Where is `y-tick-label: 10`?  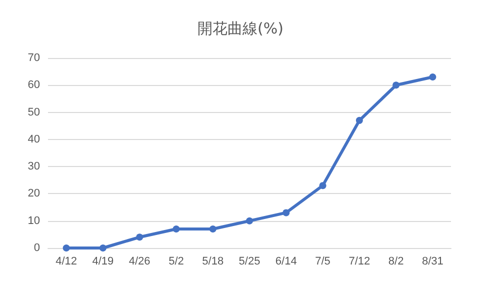
y-tick-label: 10 is located at coordinates (34, 220).